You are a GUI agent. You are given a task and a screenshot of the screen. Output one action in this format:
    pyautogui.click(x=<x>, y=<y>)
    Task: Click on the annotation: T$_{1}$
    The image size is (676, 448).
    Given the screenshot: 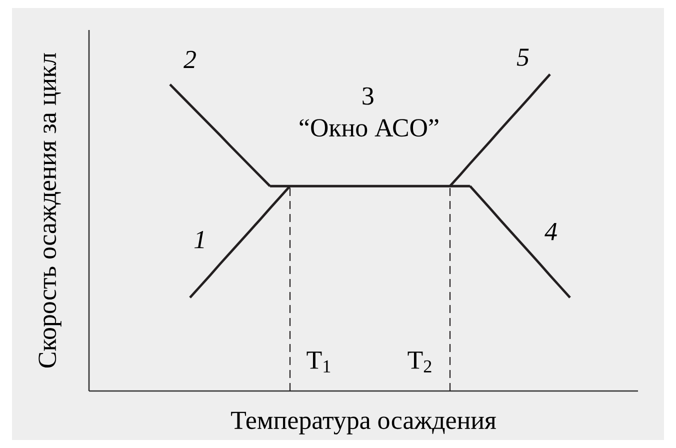 What is the action you would take?
    pyautogui.click(x=318, y=362)
    